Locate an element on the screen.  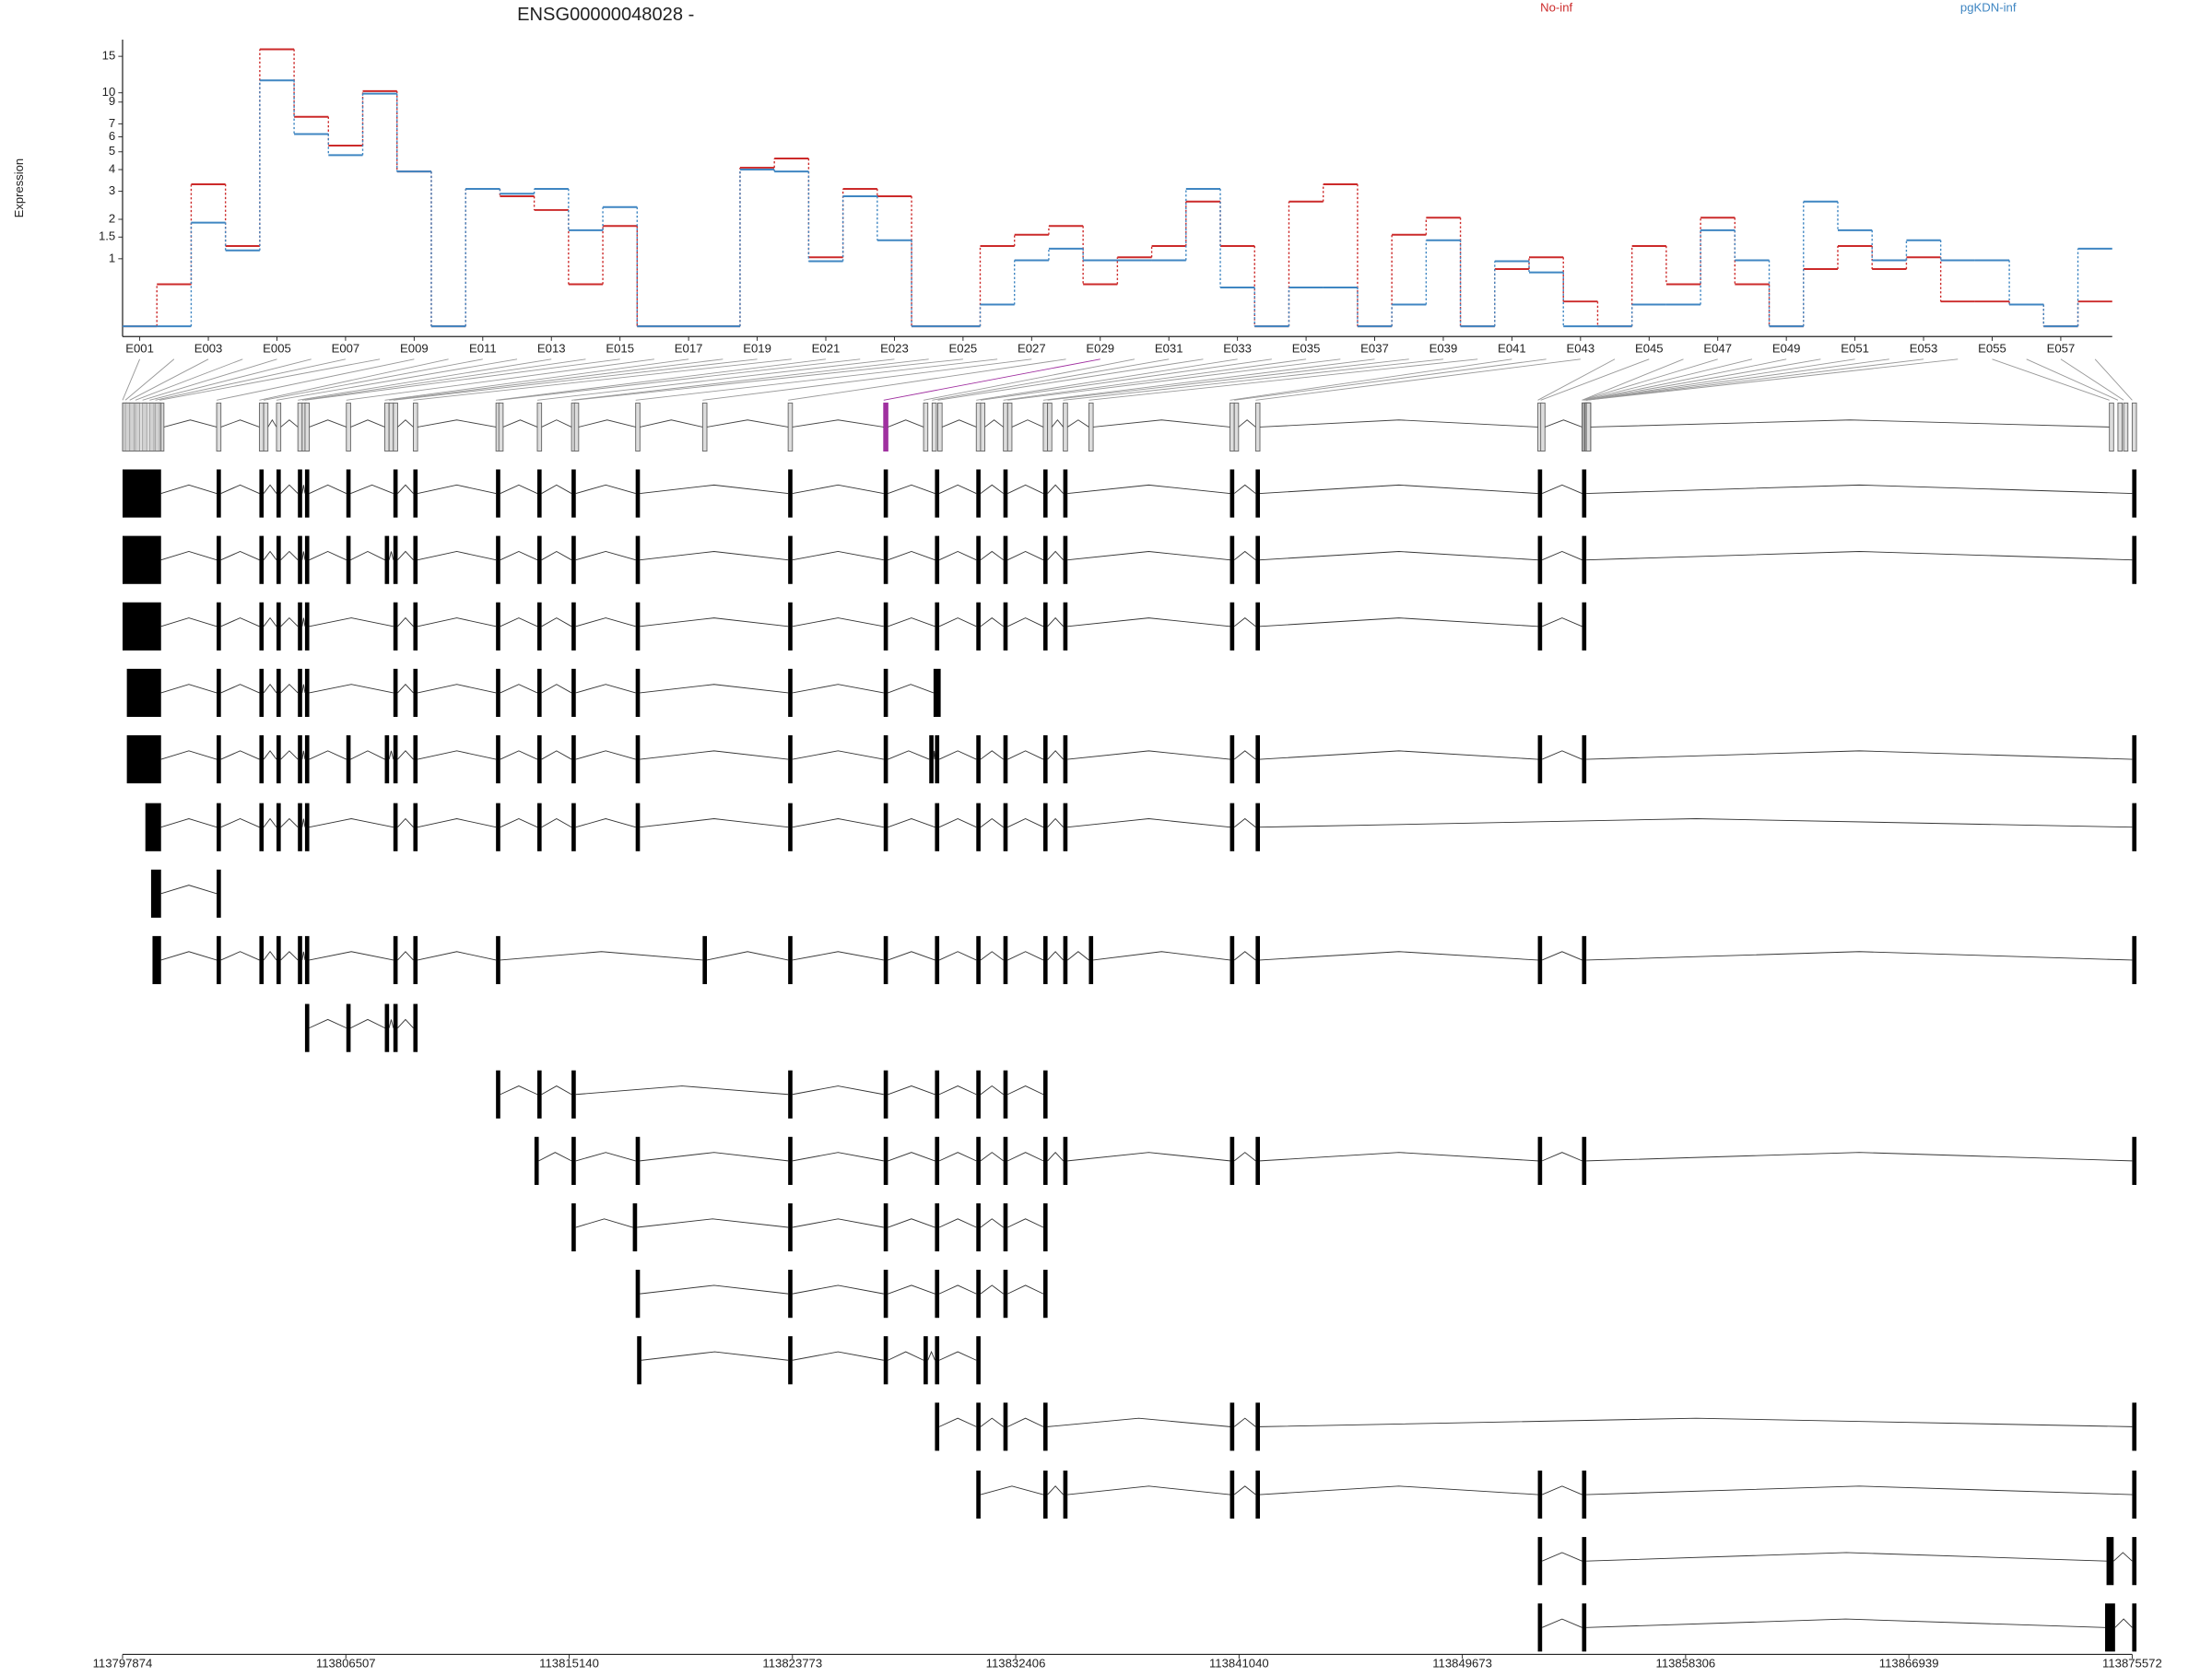
x-tick-label: E035 is located at coordinates (1306, 349).